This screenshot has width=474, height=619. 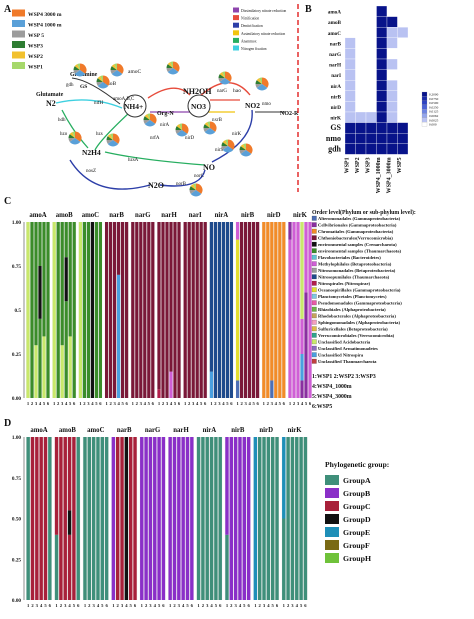 I want to click on legend-label: Sulfuricellales (Betaproteobacteria), so click(x=353, y=329).